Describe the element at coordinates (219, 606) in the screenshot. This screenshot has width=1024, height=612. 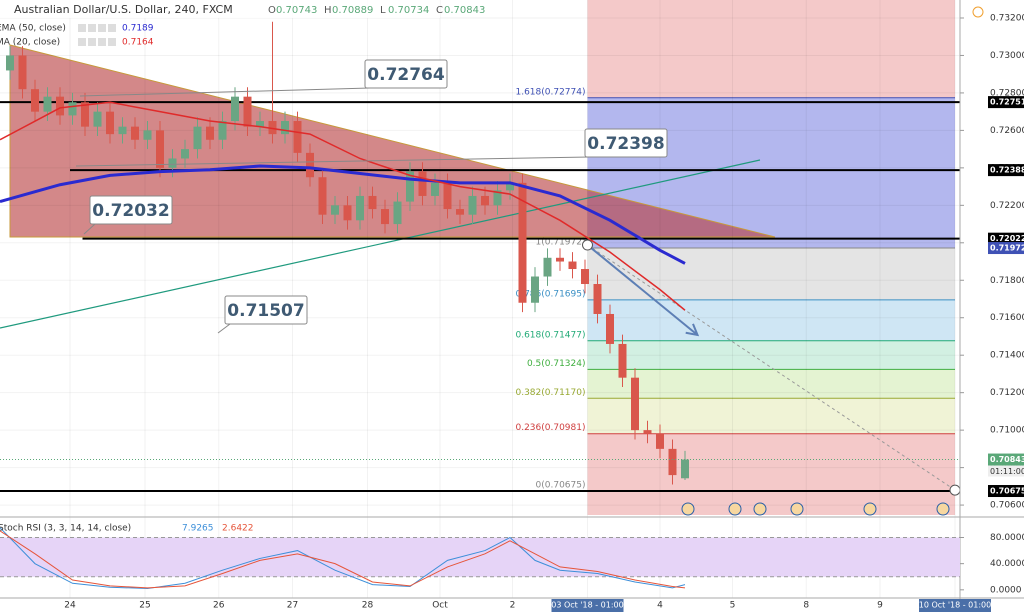
I see `x-tick-label: 26` at that location.